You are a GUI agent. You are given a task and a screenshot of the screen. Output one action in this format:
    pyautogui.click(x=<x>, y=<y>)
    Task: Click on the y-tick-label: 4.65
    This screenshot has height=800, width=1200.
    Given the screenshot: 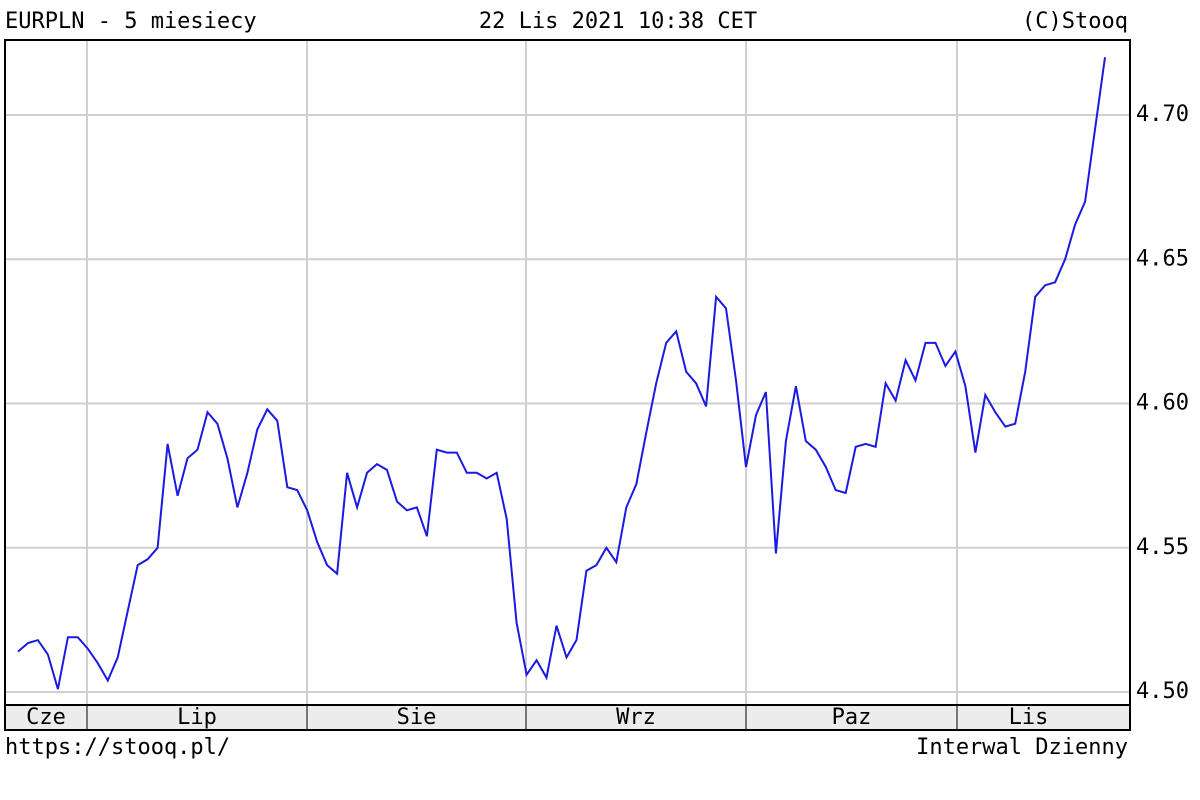 What is the action you would take?
    pyautogui.click(x=1162, y=258)
    